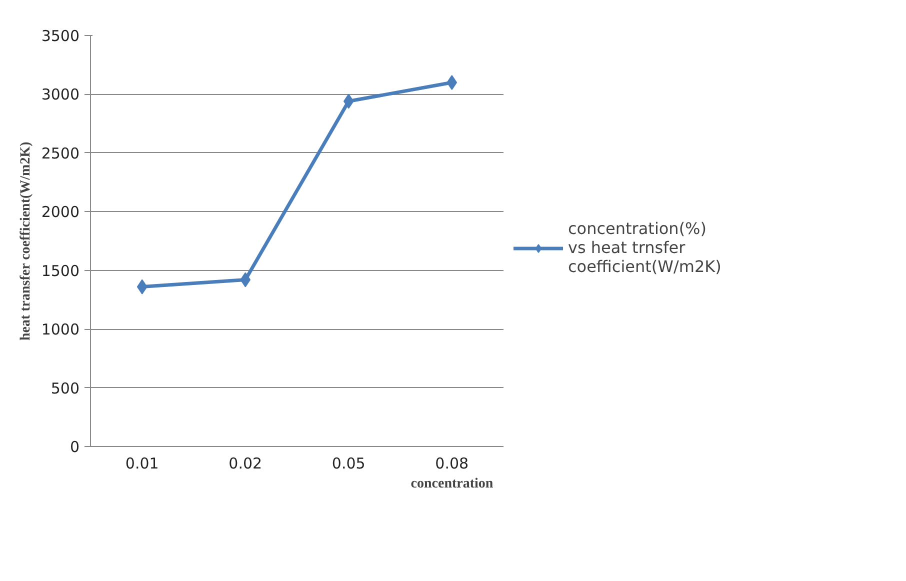 The image size is (906, 581). Describe the element at coordinates (26, 241) in the screenshot. I see `y-axis-title: heat transfer coefficient(W/m2K)` at that location.